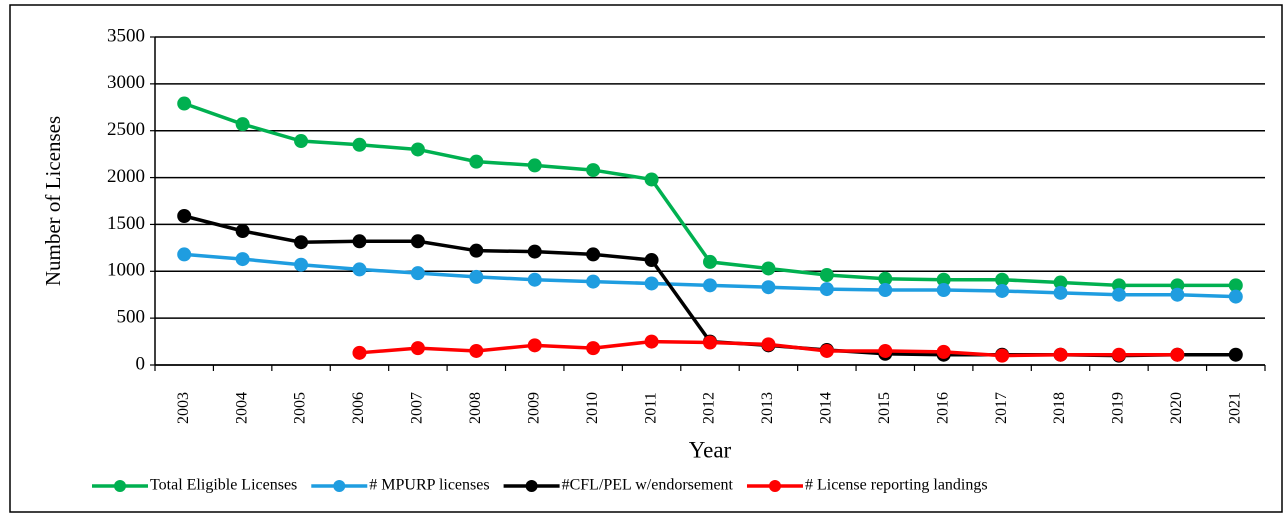 The height and width of the screenshot is (517, 1286). What do you see at coordinates (141, 363) in the screenshot?
I see `y-tick-label: 0` at bounding box center [141, 363].